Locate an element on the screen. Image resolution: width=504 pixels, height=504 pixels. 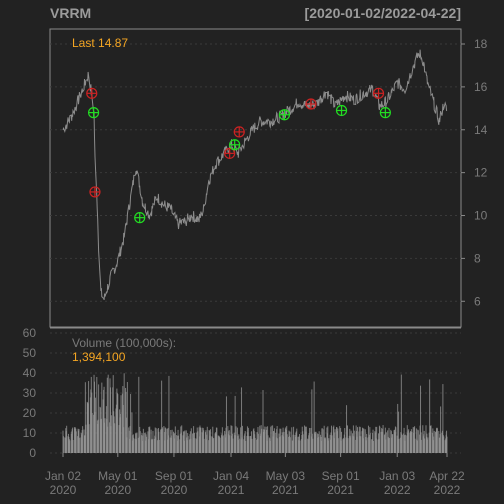
volume-tick-label: 40 is located at coordinates (30, 373).